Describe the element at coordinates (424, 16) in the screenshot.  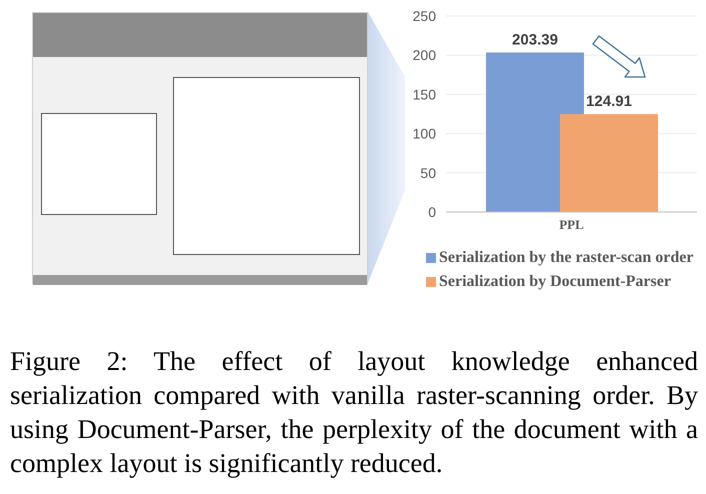
I see `y-tick-label: 250` at that location.